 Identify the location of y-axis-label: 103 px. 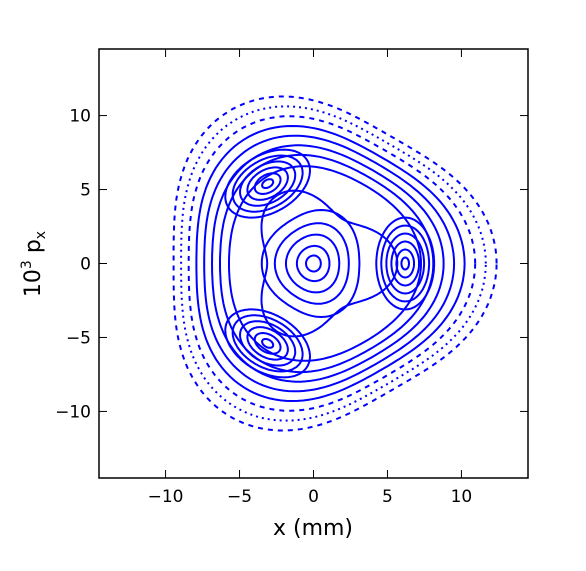
(34, 264).